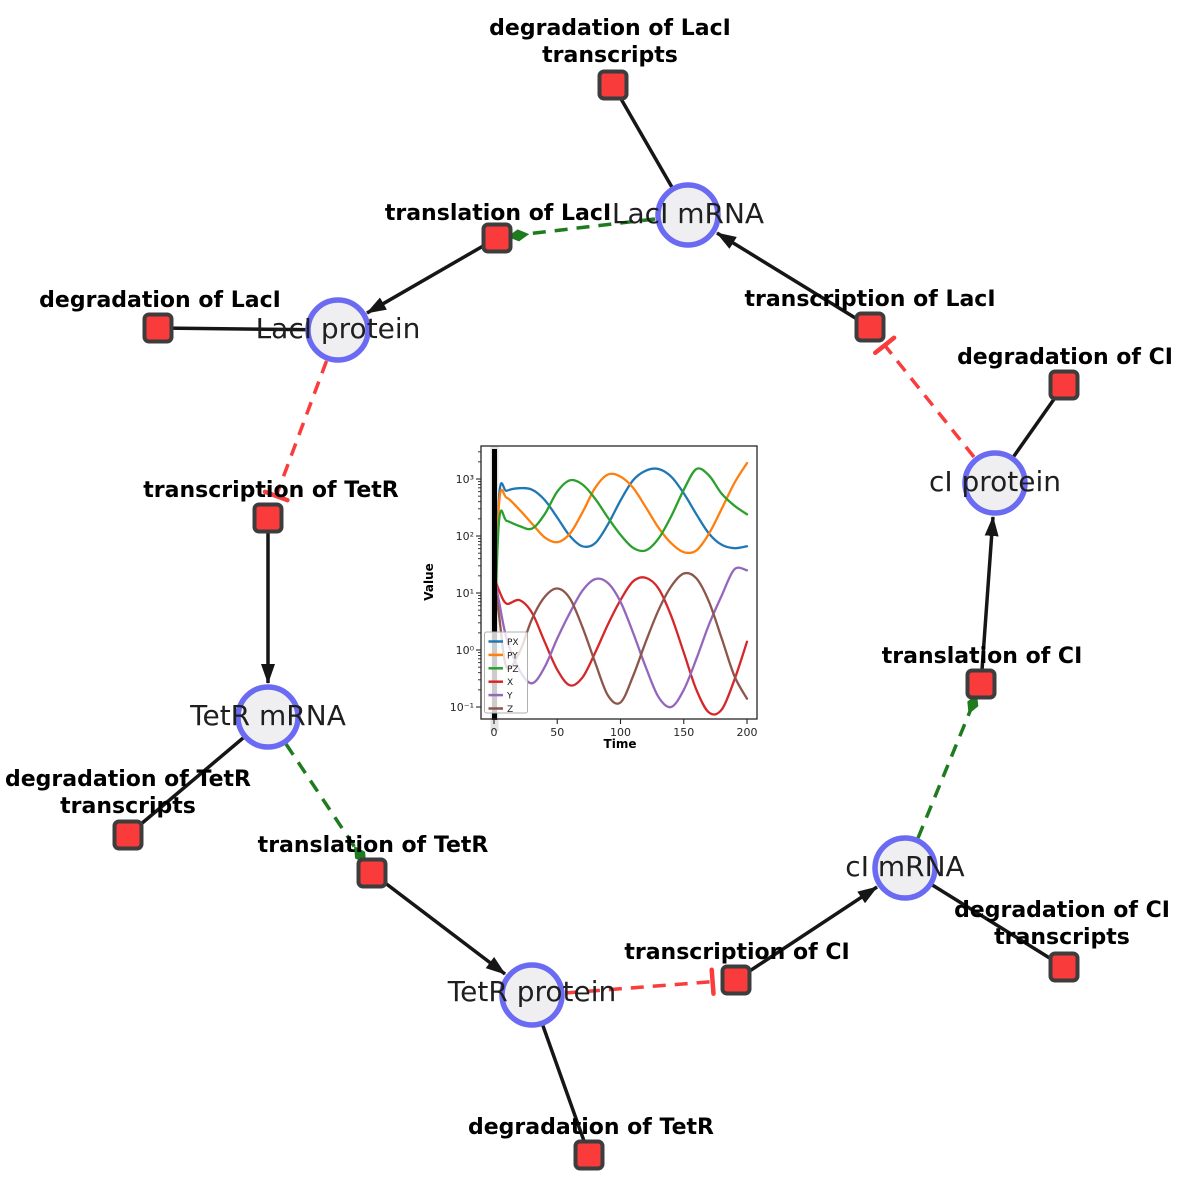 The height and width of the screenshot is (1204, 1189). I want to click on node-degradation-laci-transcripts, so click(613, 85).